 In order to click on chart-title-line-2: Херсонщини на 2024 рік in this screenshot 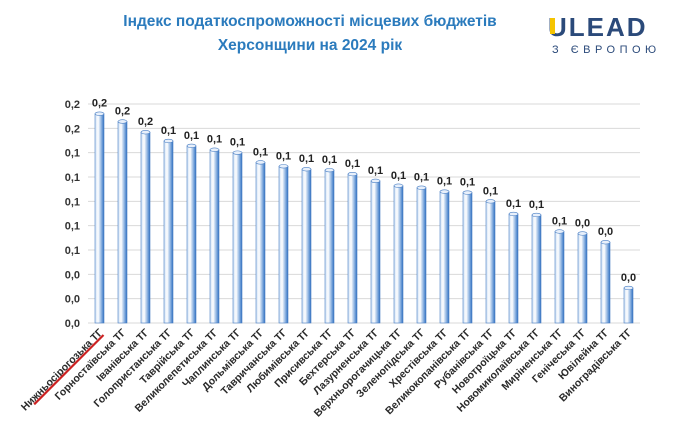, I will do `click(310, 45)`.